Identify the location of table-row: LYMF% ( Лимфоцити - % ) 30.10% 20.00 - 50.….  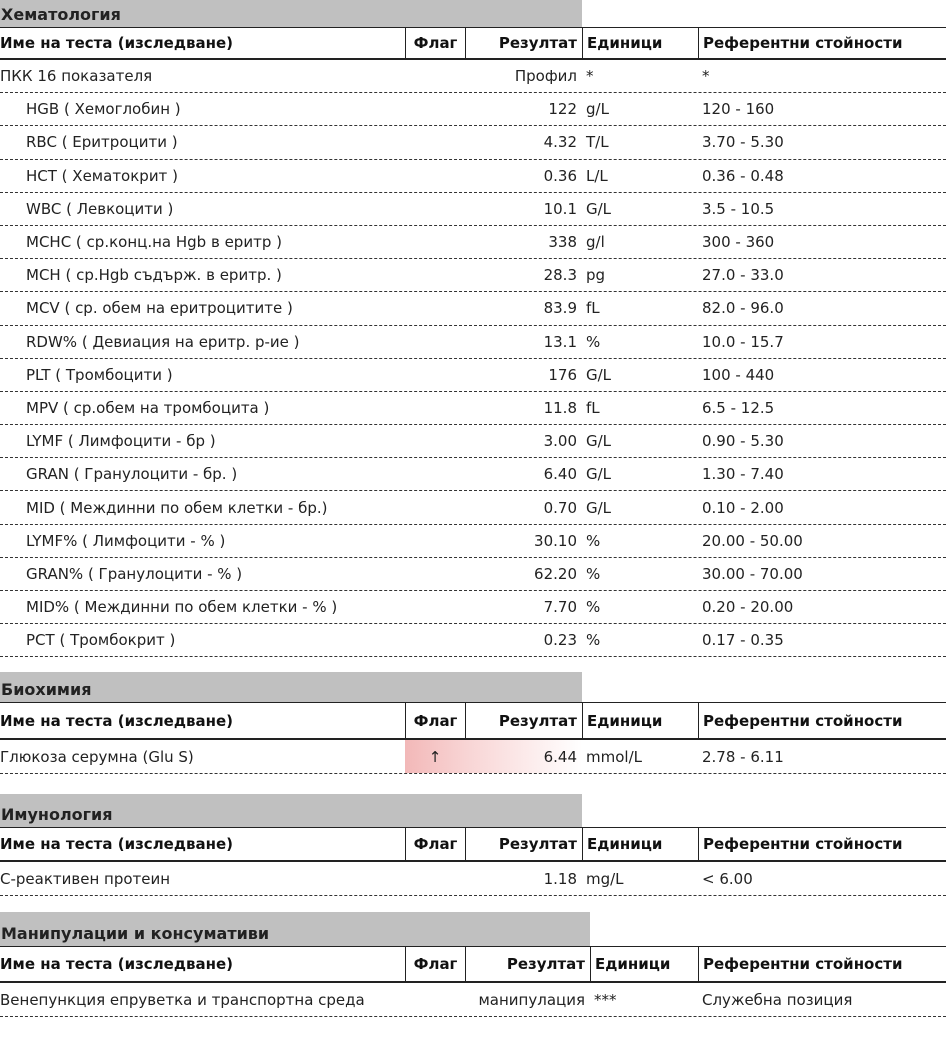
(473, 541).